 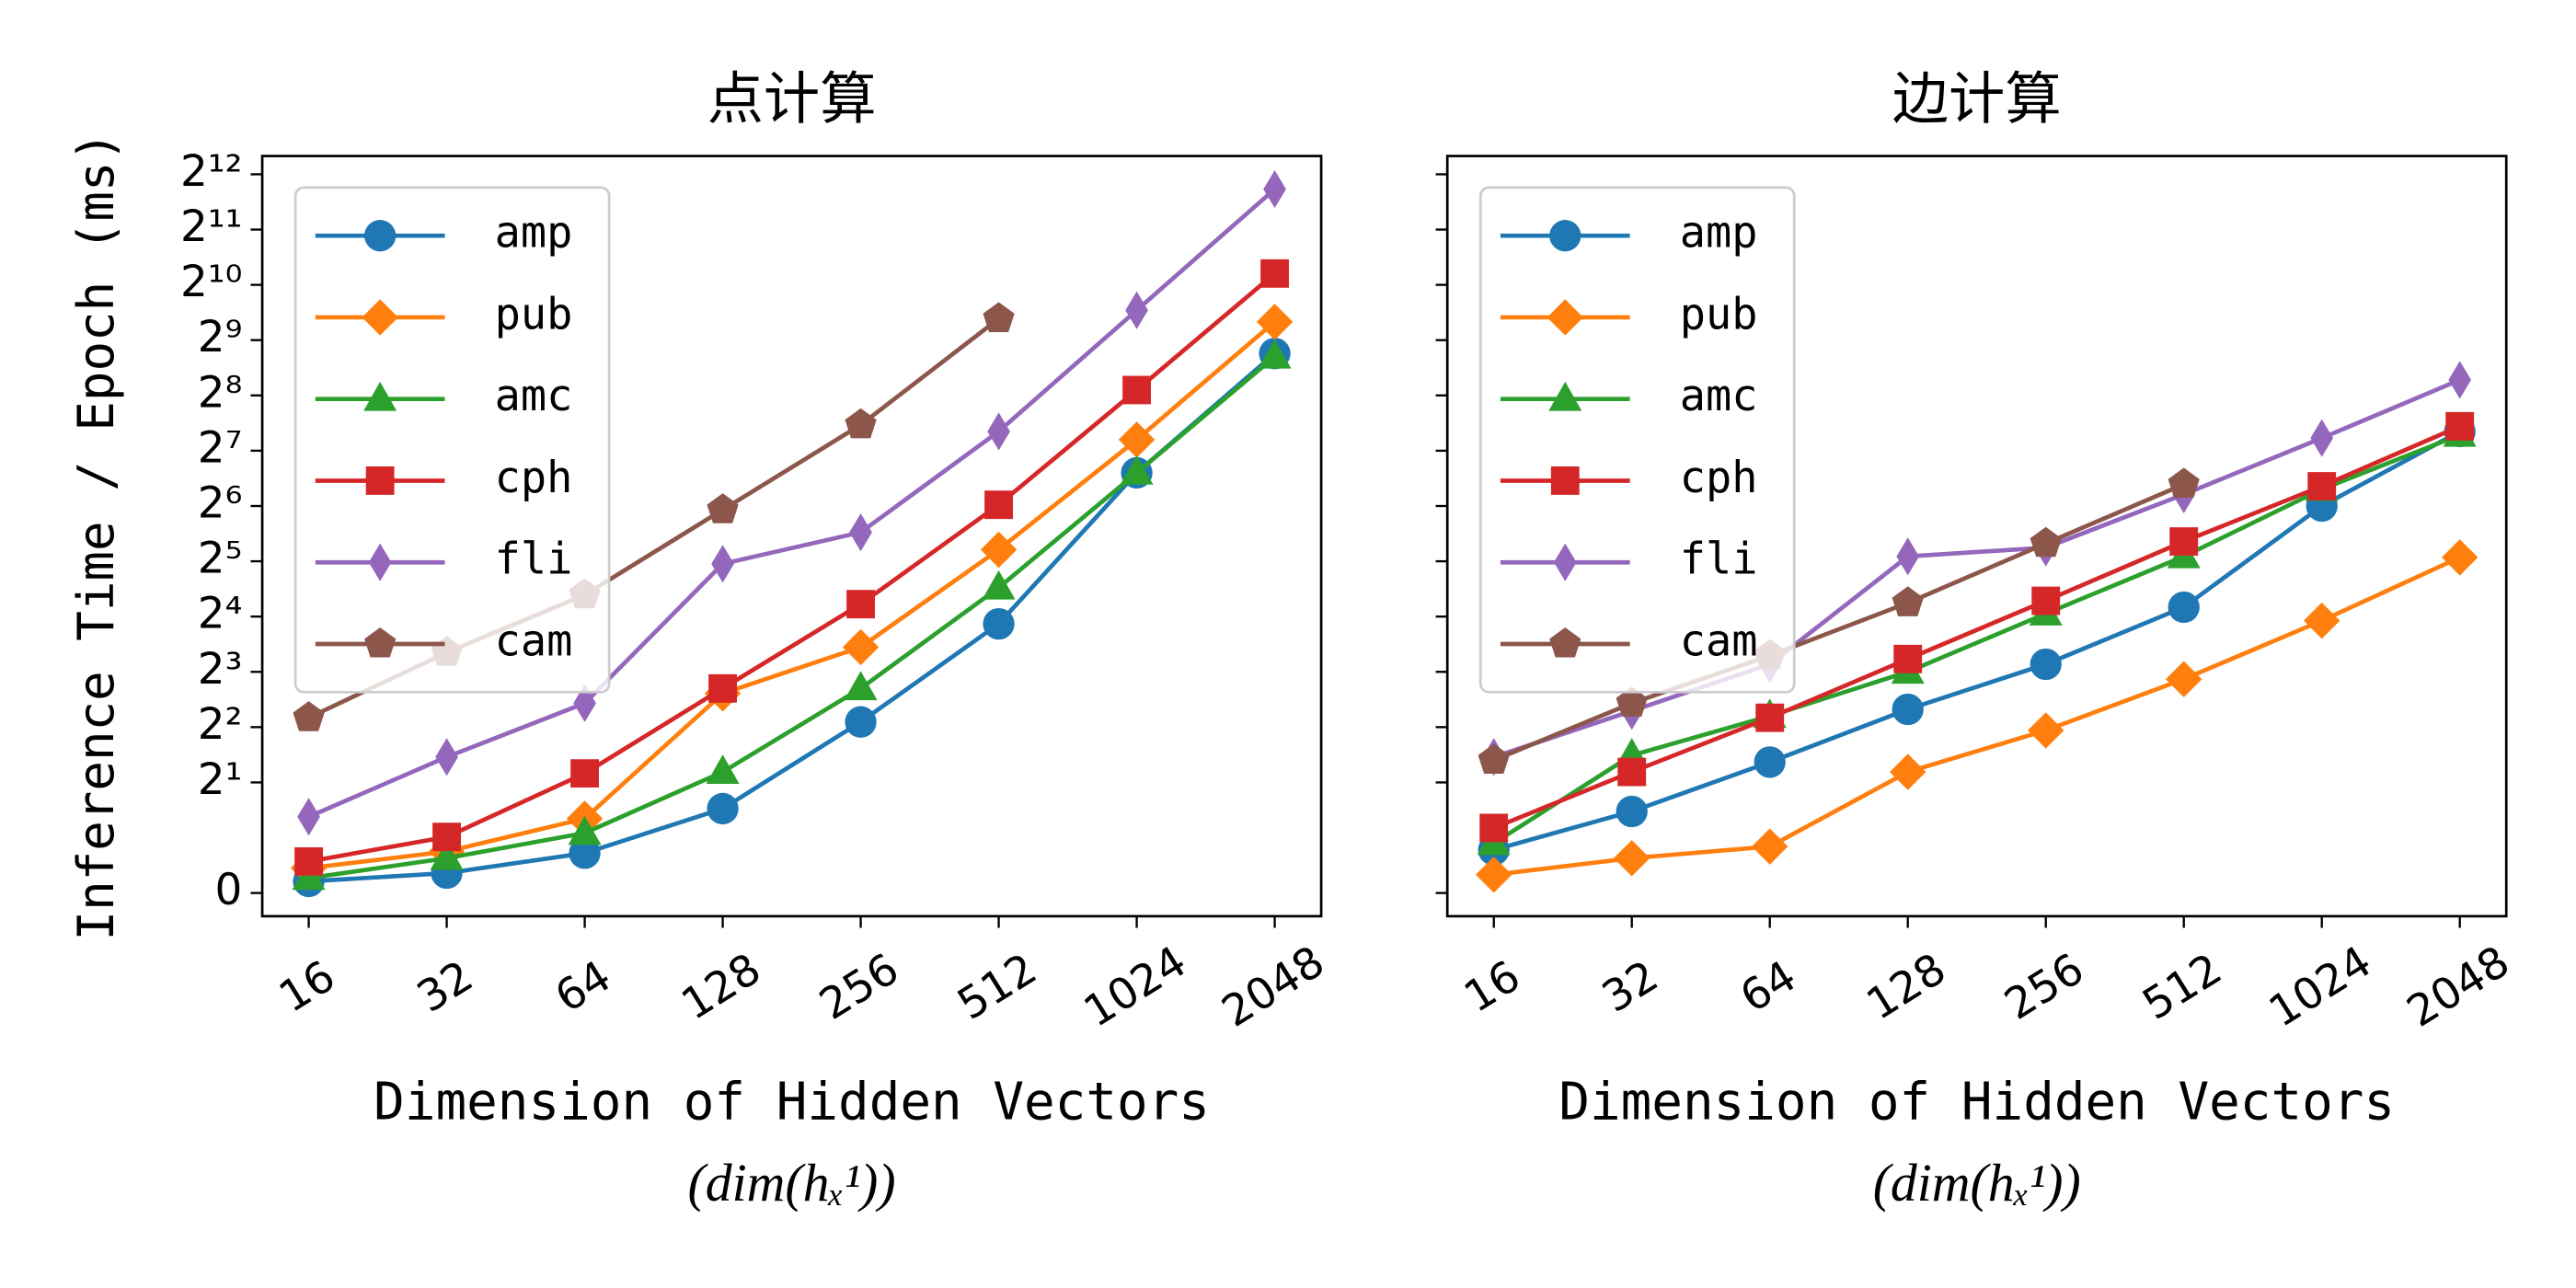 I want to click on y-tick-label: 2¹⁰, so click(x=211, y=282).